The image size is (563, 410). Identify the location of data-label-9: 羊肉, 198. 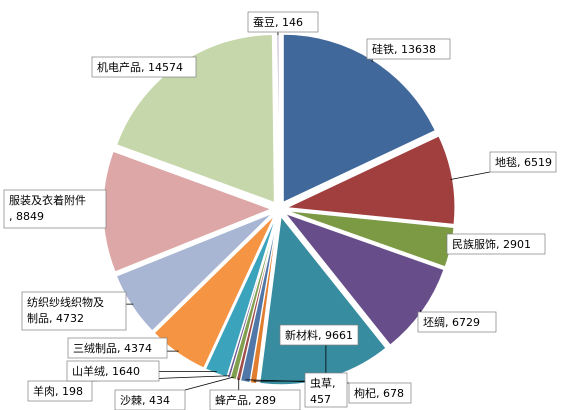
(60, 391).